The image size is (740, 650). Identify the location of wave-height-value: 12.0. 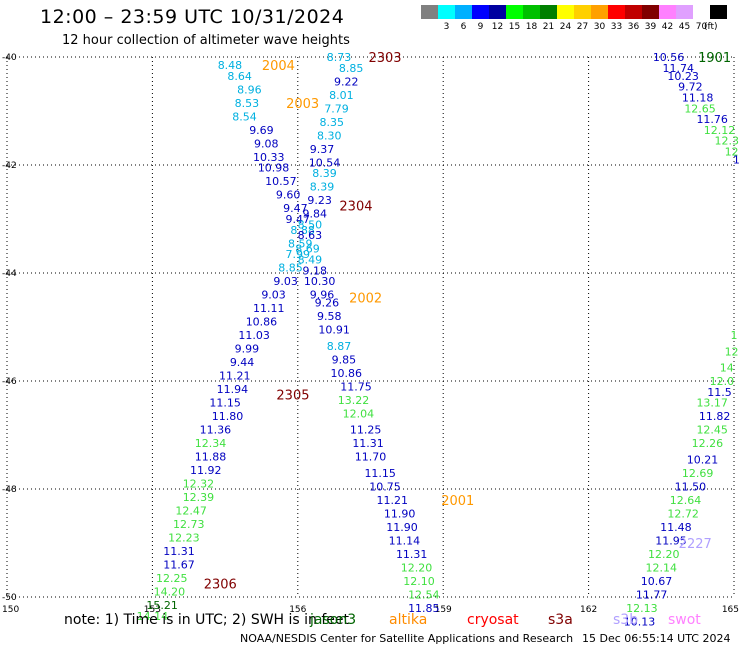
(722, 381).